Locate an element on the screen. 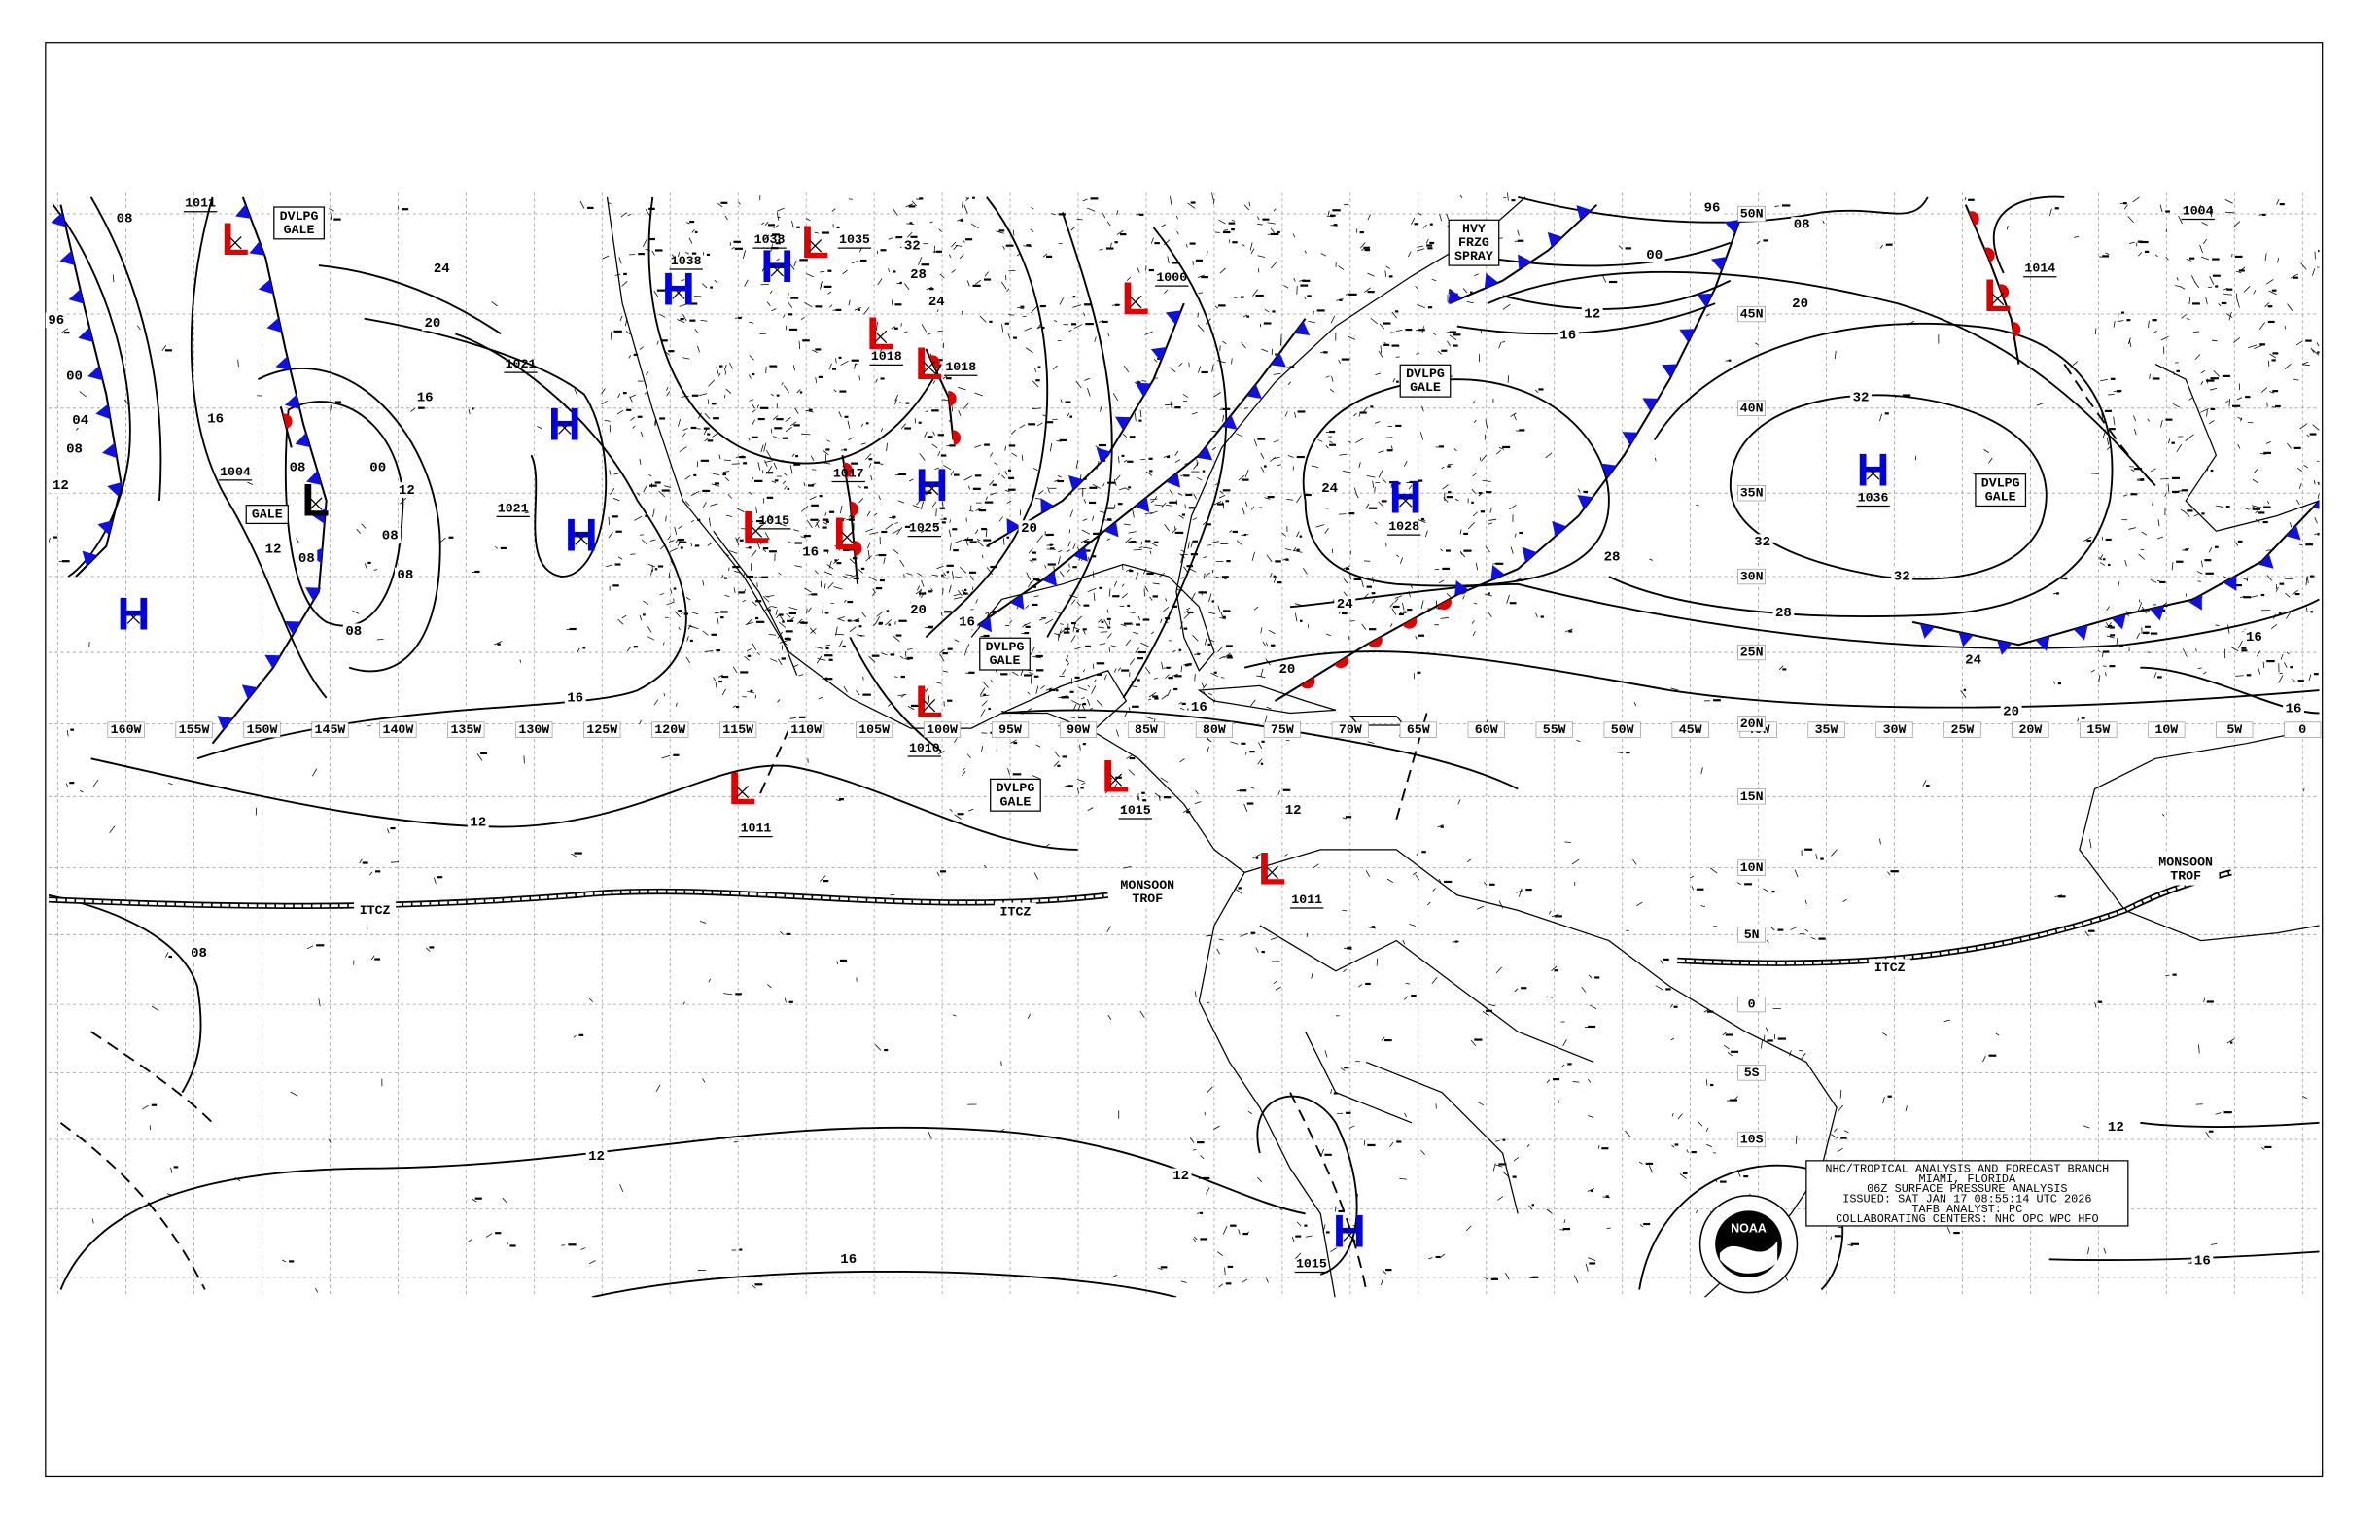 The image size is (2380, 1540). isobar-label: 16 is located at coordinates (1199, 708).